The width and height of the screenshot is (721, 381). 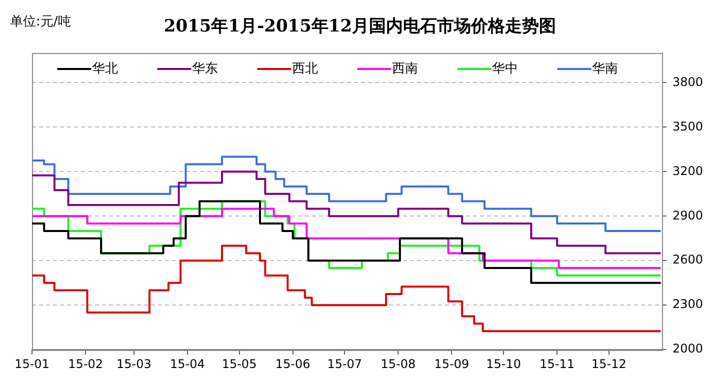 I want to click on legend-label: 华东, so click(x=205, y=68).